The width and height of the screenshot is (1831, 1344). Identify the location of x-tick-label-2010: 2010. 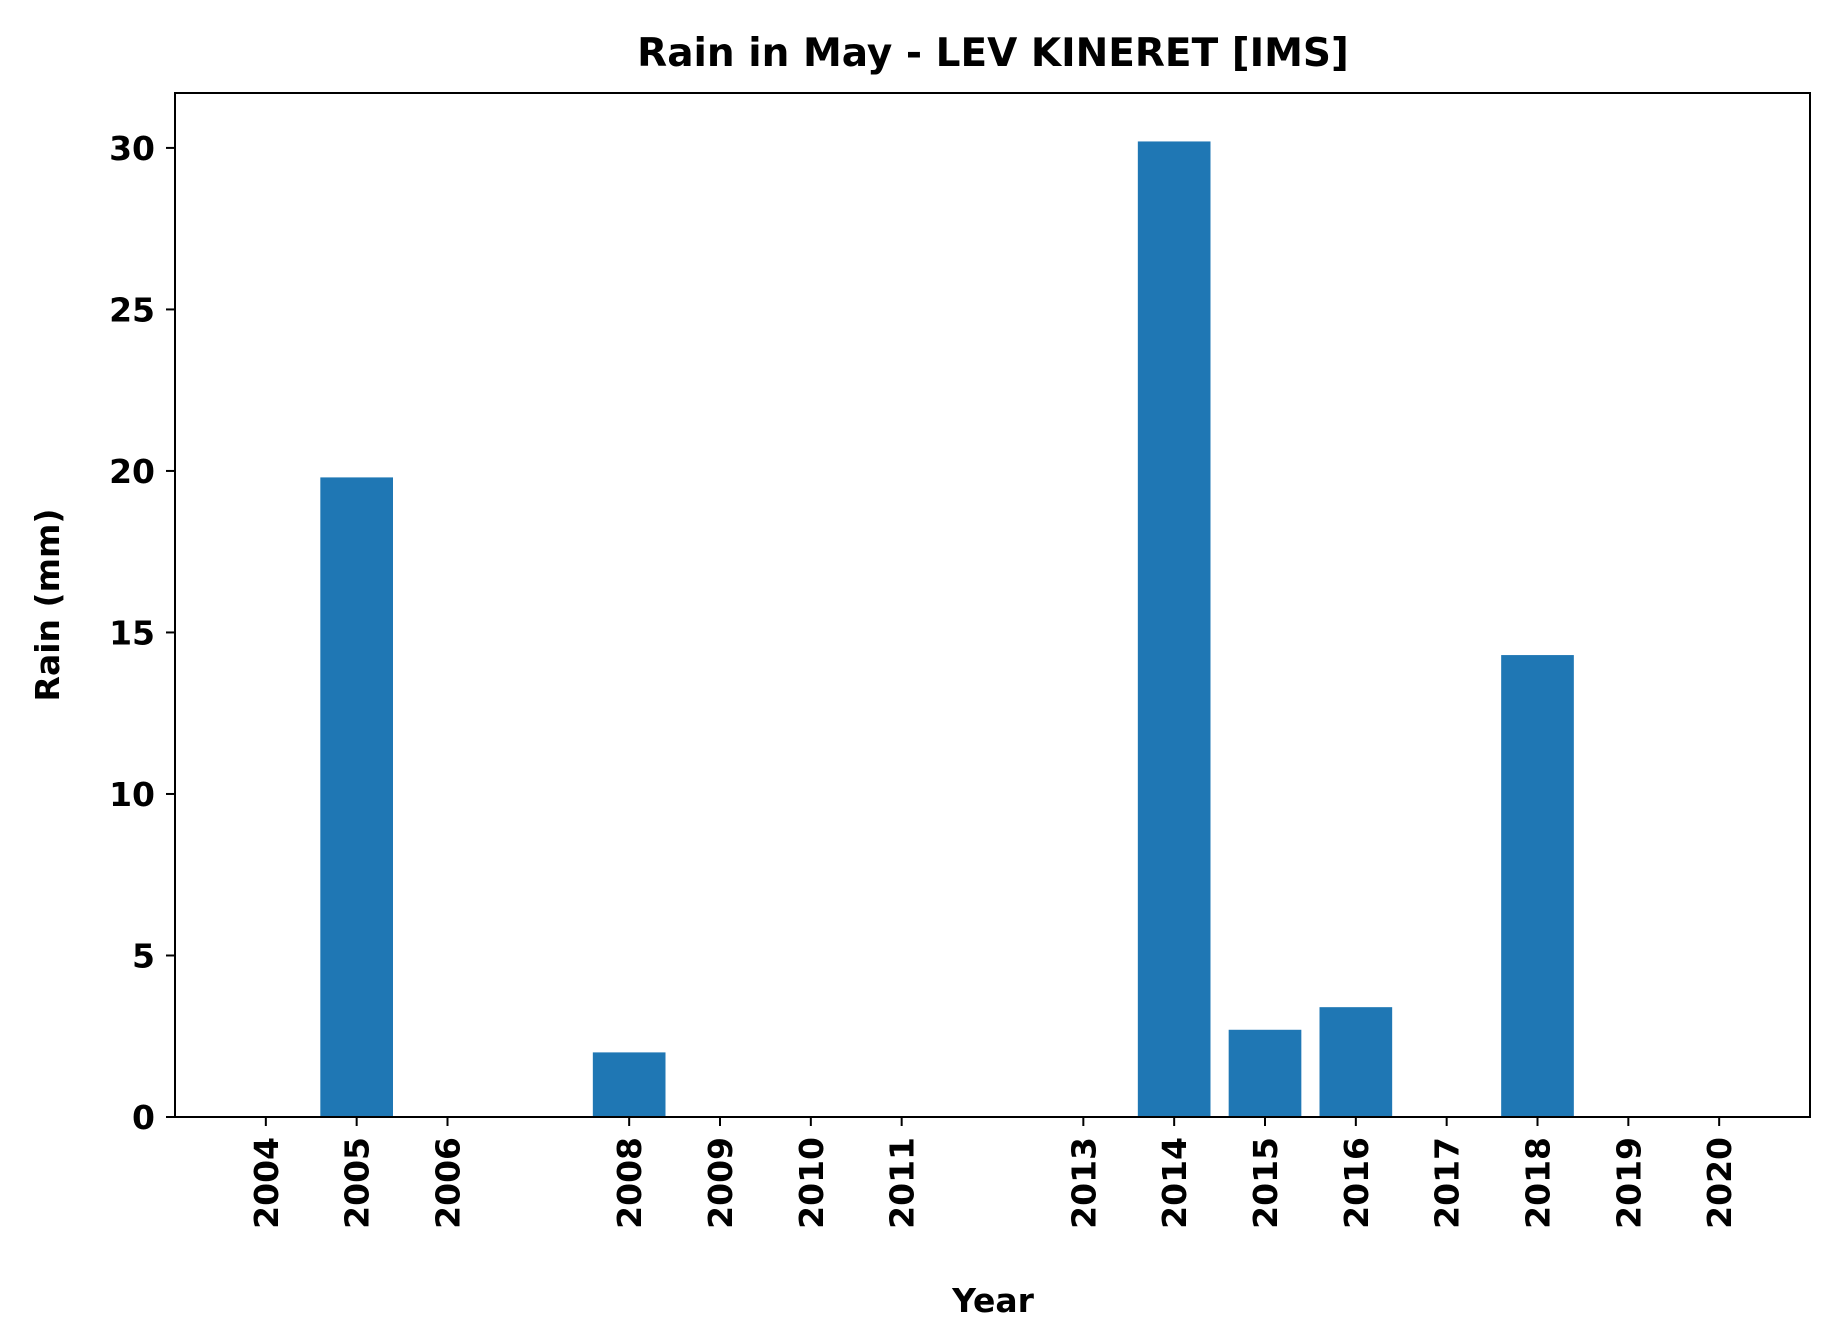
(811, 1183).